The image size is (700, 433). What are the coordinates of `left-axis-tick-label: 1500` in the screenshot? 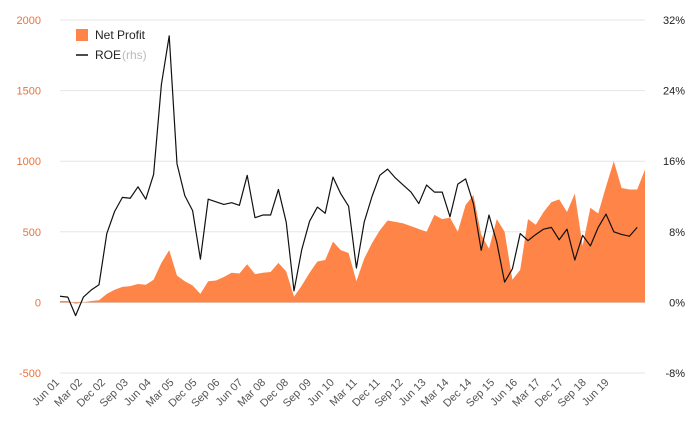 It's located at (29, 92).